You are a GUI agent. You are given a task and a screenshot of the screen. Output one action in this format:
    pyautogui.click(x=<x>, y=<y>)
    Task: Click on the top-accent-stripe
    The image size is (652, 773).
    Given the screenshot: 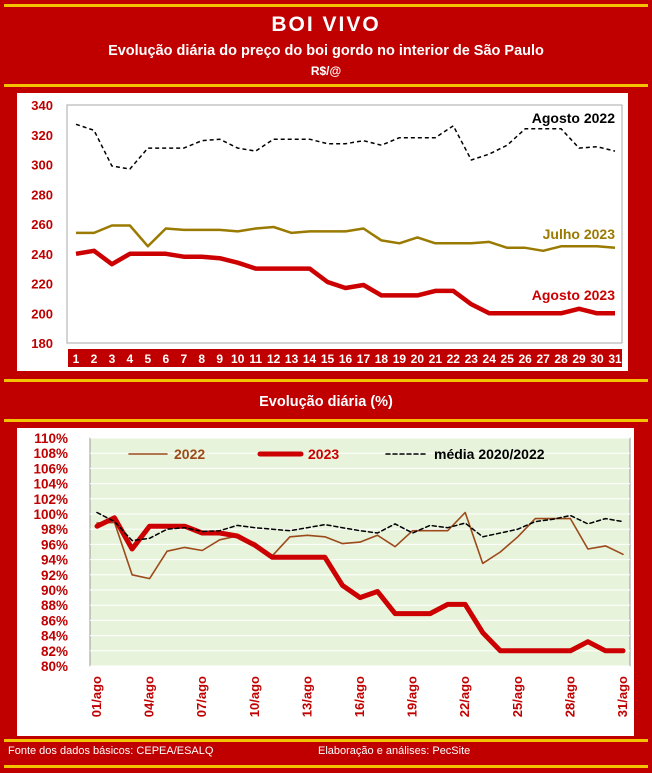 What is the action you would take?
    pyautogui.click(x=326, y=5)
    